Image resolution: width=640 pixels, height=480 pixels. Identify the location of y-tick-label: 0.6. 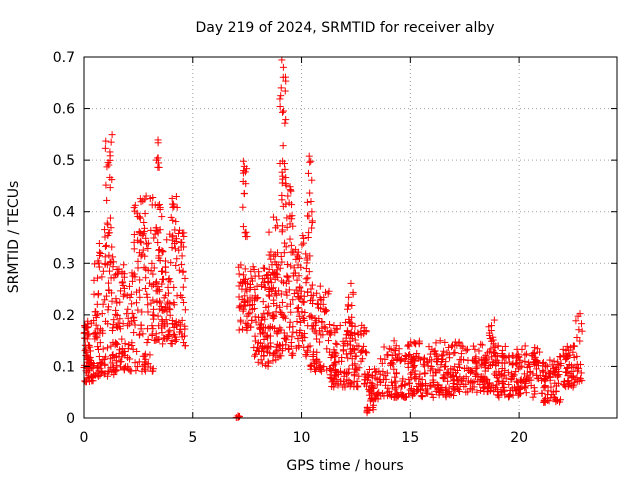
(64, 110).